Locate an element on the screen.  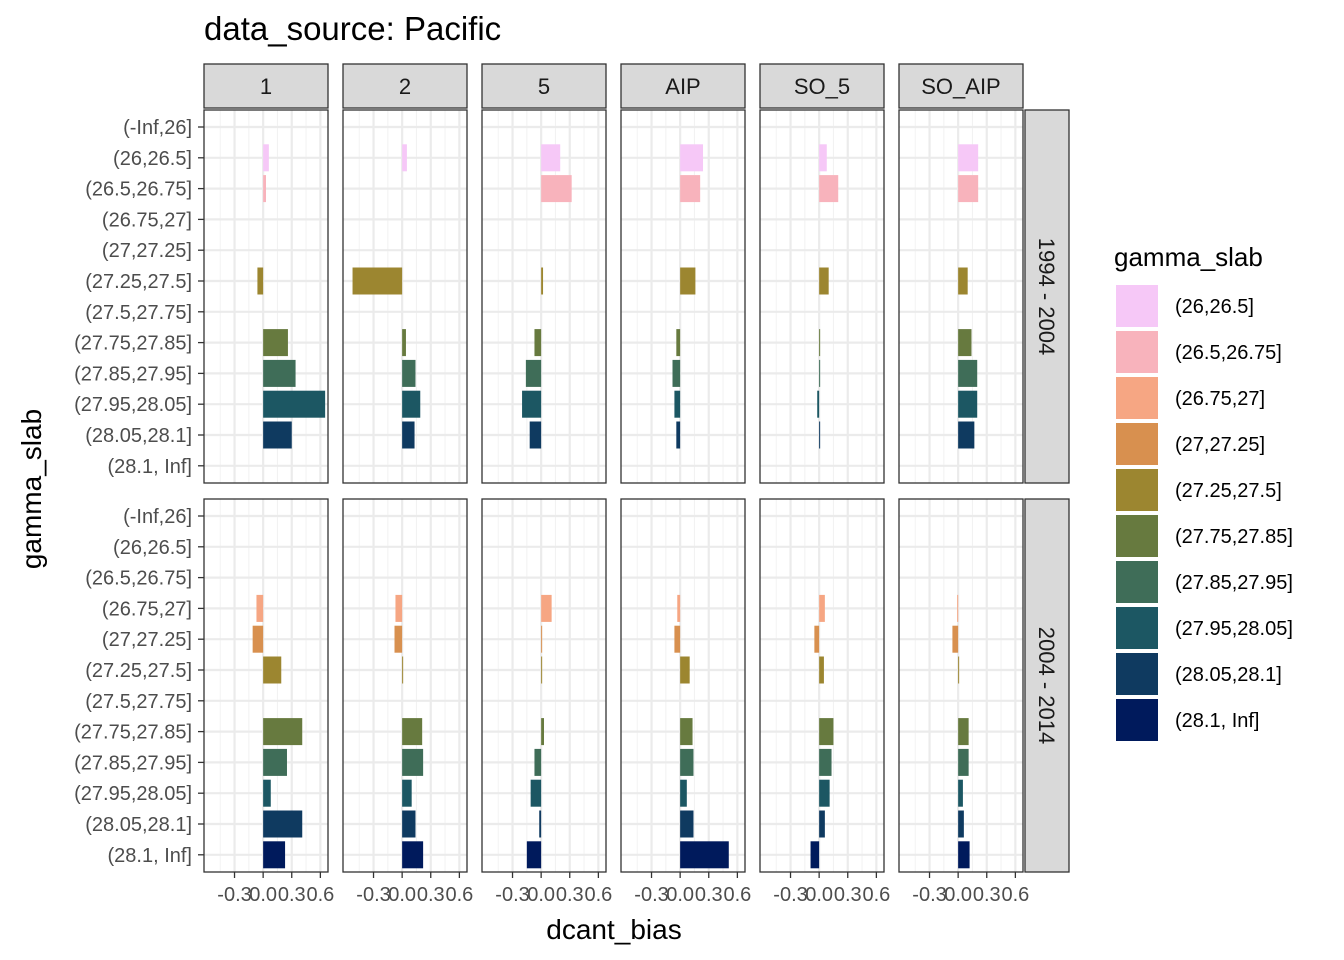
y-tick-label: (27.95,28.05] is located at coordinates (133, 794).